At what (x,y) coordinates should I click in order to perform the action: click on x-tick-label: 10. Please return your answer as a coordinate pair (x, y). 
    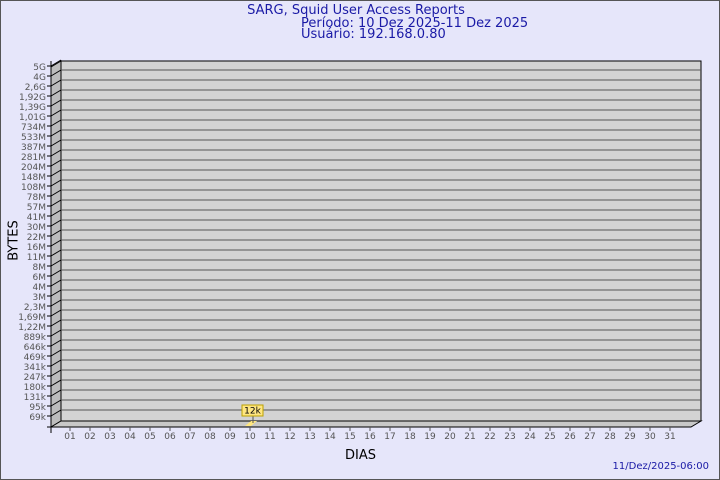
    Looking at the image, I should click on (250, 437).